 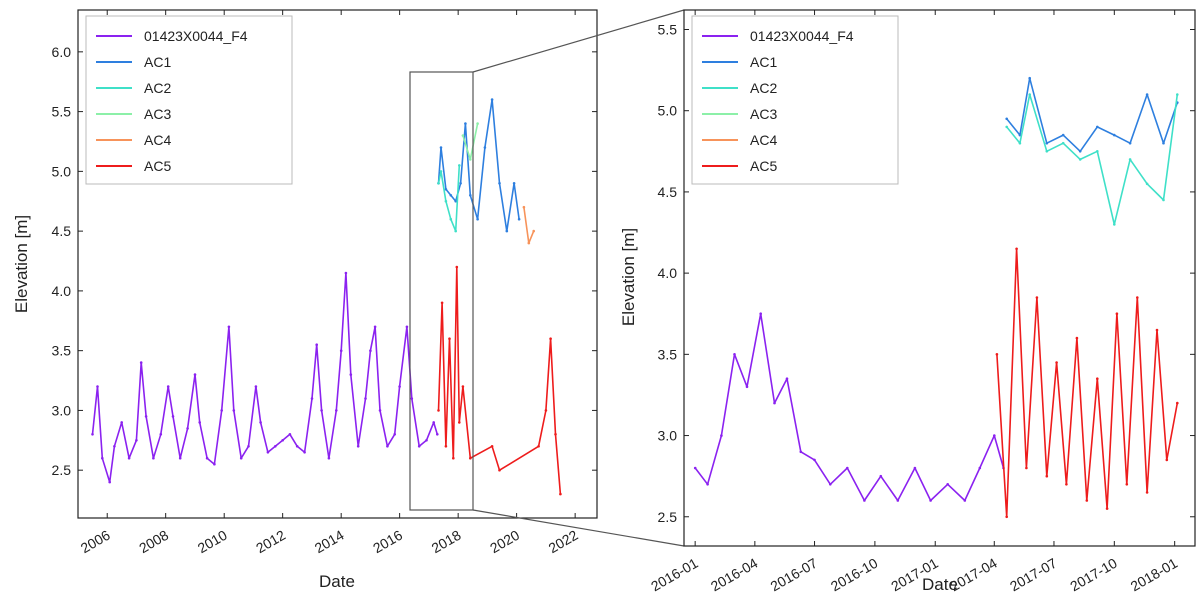 I want to click on left-series-ac5, so click(x=499, y=380).